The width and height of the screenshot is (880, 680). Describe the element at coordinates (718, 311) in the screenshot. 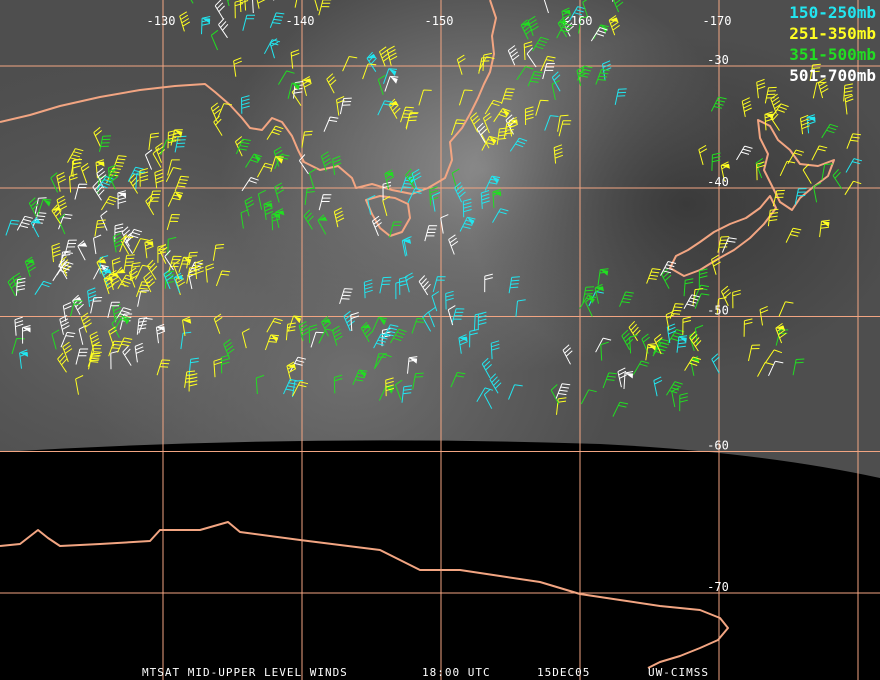

I see `latitude-label: -50` at that location.